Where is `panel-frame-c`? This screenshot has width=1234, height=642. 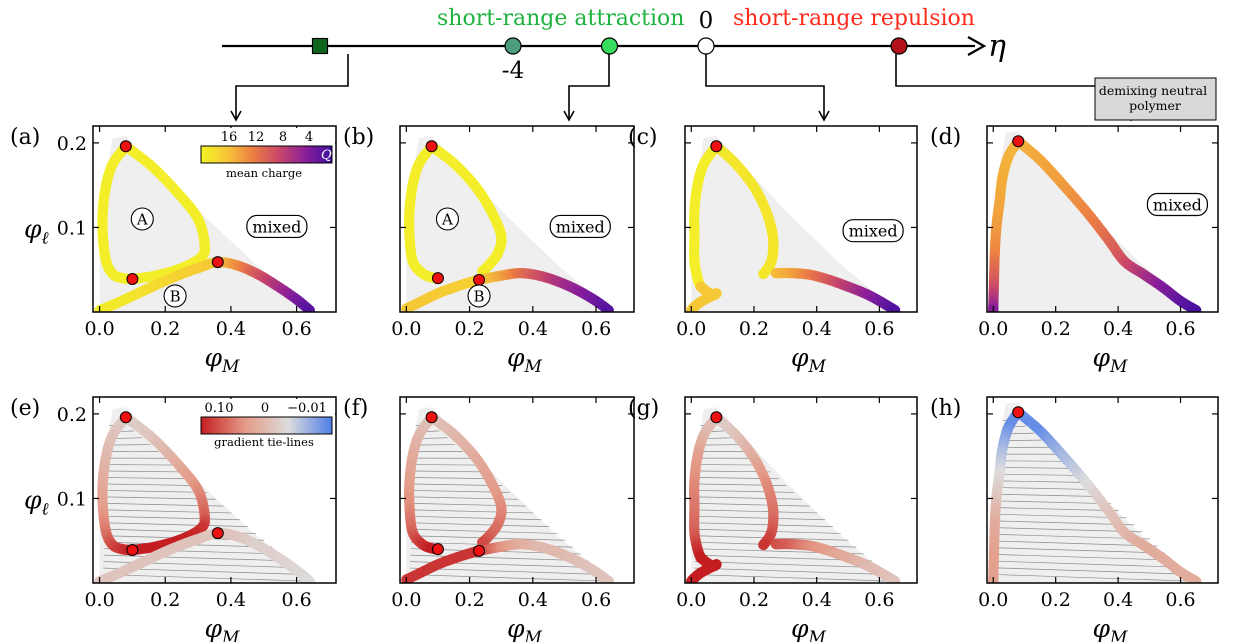
panel-frame-c is located at coordinates (801, 219).